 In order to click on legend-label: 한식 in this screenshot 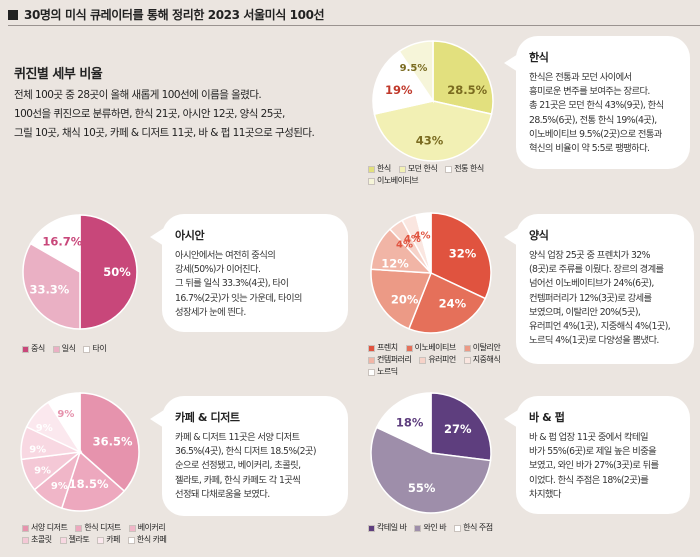, I will do `click(384, 168)`.